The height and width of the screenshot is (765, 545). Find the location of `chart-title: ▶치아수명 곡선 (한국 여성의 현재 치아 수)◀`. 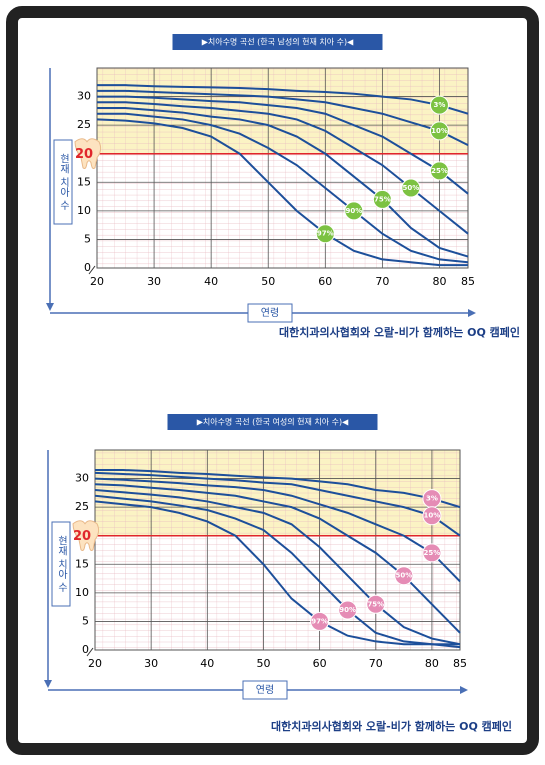

chart-title: ▶치아수명 곡선 (한국 여성의 현재 치아 수)◀ is located at coordinates (273, 422).